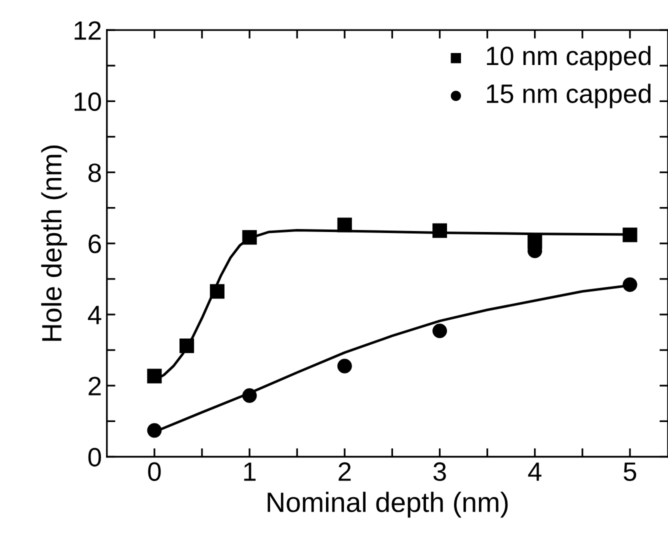 Image resolution: width=668 pixels, height=547 pixels. I want to click on legend-label: 10 nm capped, so click(568, 58).